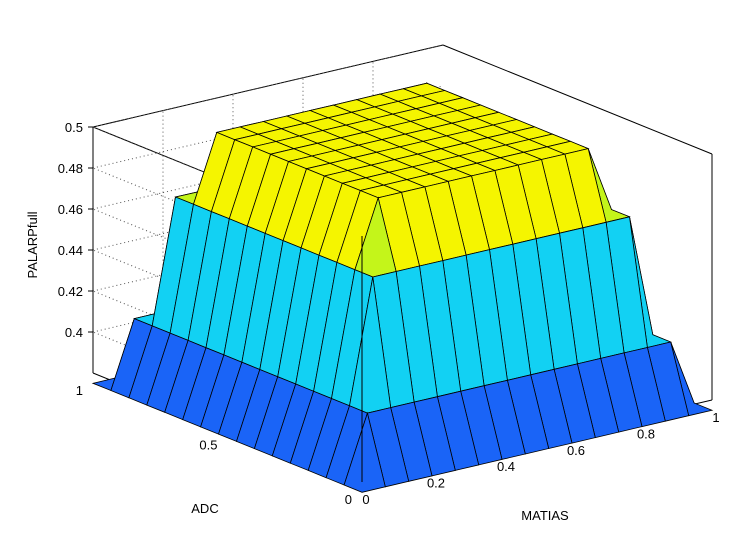 This screenshot has height=547, width=751. What do you see at coordinates (715, 417) in the screenshot?
I see `x-tick-label: 1` at bounding box center [715, 417].